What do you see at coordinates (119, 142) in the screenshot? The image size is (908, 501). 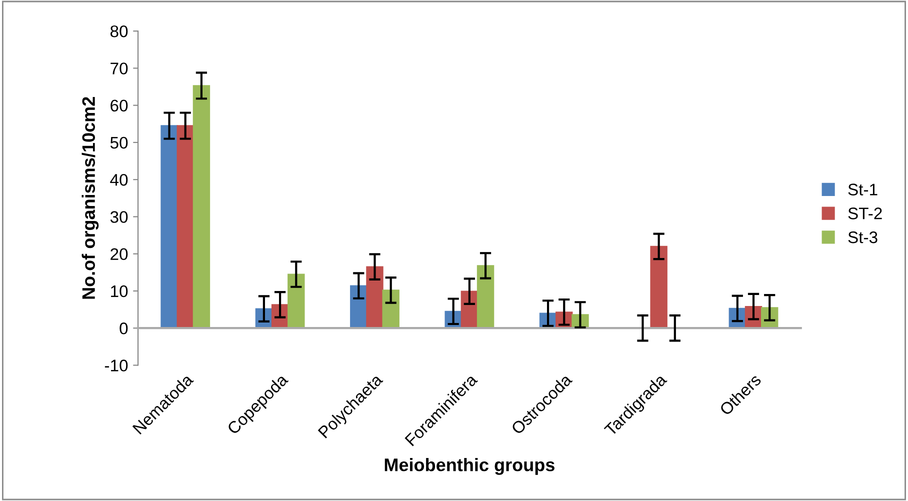 I see `y-tick-label: 50` at bounding box center [119, 142].